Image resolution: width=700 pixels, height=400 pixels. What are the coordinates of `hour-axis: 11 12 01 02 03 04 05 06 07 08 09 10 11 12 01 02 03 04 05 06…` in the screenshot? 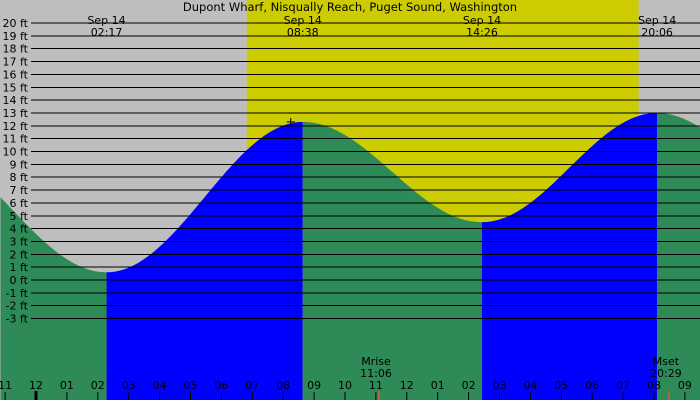 It's located at (346, 389).